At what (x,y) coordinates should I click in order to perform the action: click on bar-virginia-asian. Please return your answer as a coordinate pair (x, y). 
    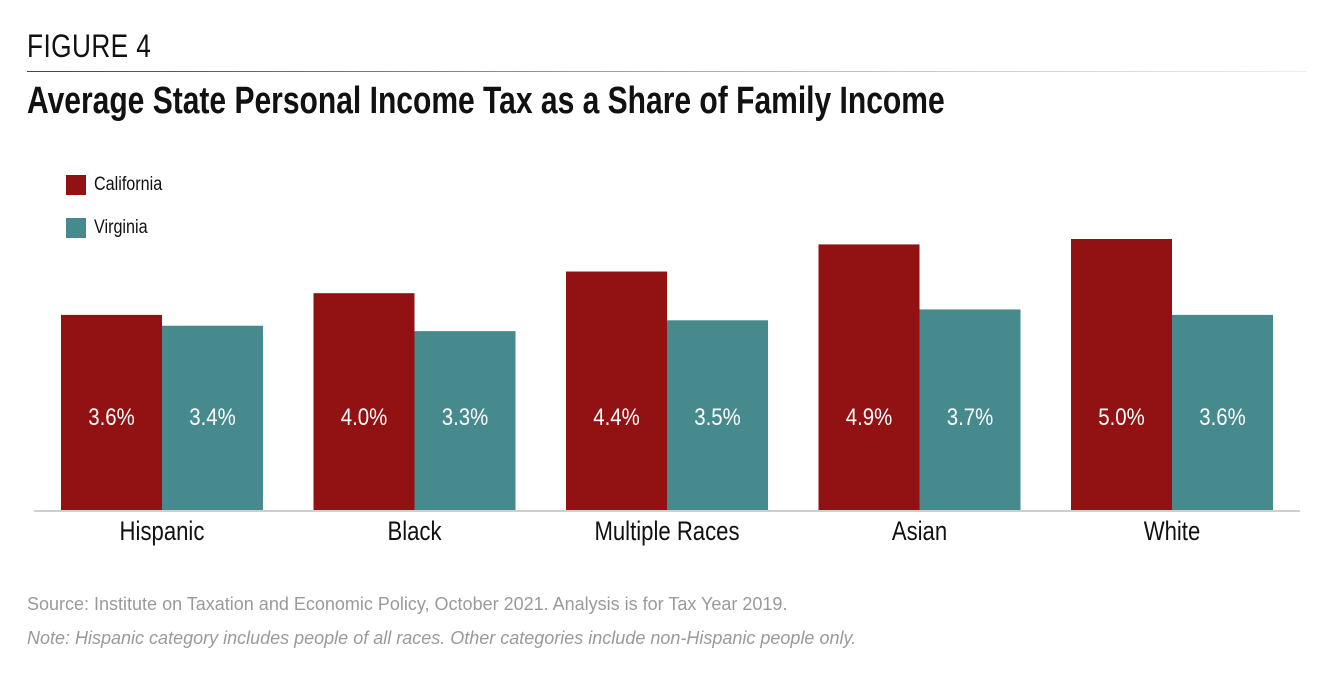
    Looking at the image, I should click on (970, 409).